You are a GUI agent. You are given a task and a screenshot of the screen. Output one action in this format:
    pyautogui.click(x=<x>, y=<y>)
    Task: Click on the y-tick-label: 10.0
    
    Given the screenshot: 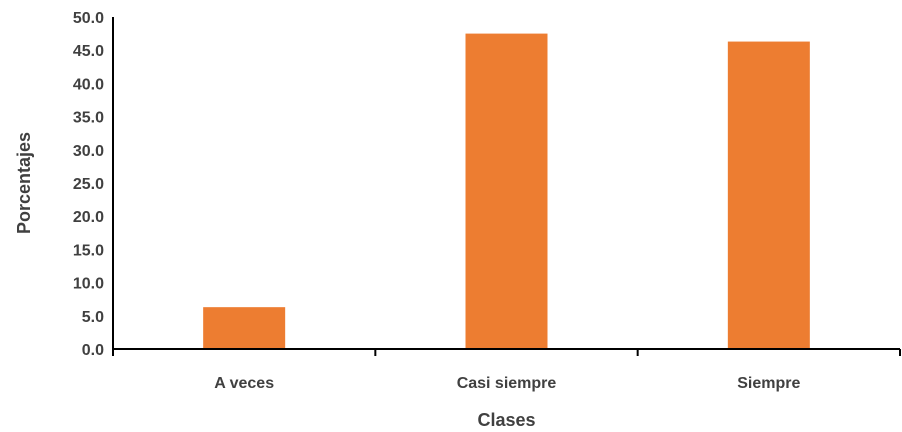 What is the action you would take?
    pyautogui.click(x=88, y=284)
    